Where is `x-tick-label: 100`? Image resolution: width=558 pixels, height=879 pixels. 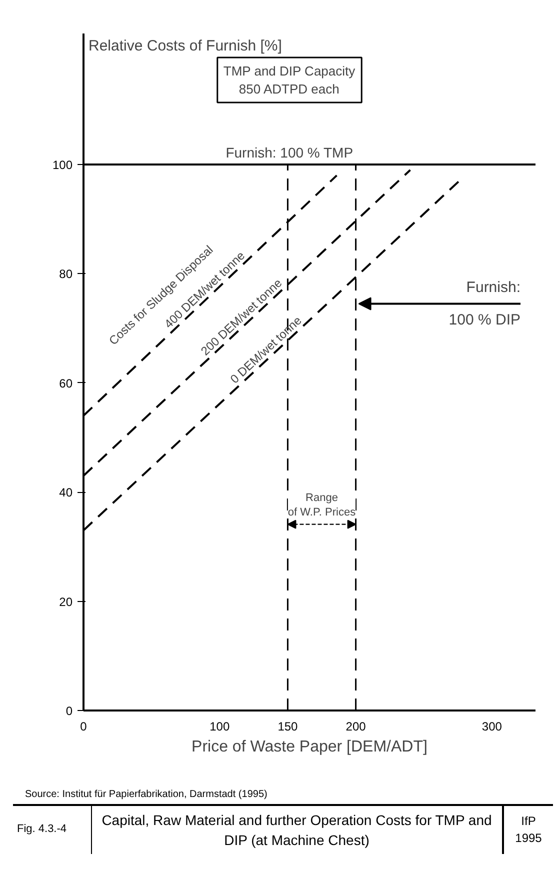
x-tick-label: 100 is located at coordinates (220, 727).